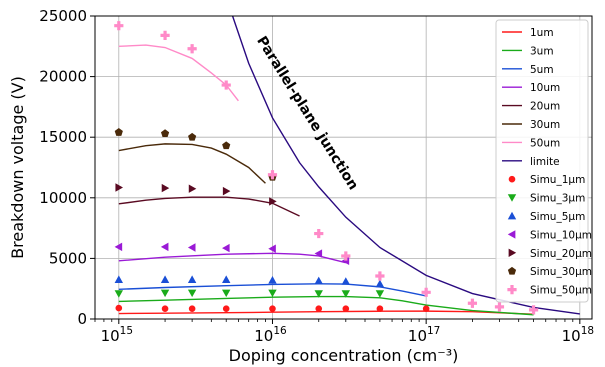  Describe the element at coordinates (531, 107) in the screenshot. I see `legend-item: 20um` at that location.